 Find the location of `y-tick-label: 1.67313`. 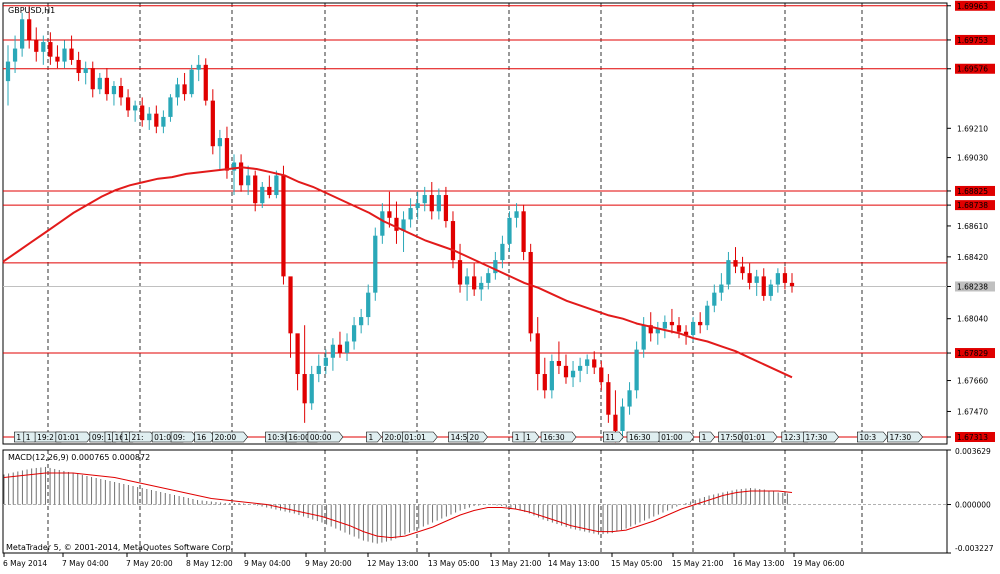

y-tick-label: 1.67313 is located at coordinates (972, 437).